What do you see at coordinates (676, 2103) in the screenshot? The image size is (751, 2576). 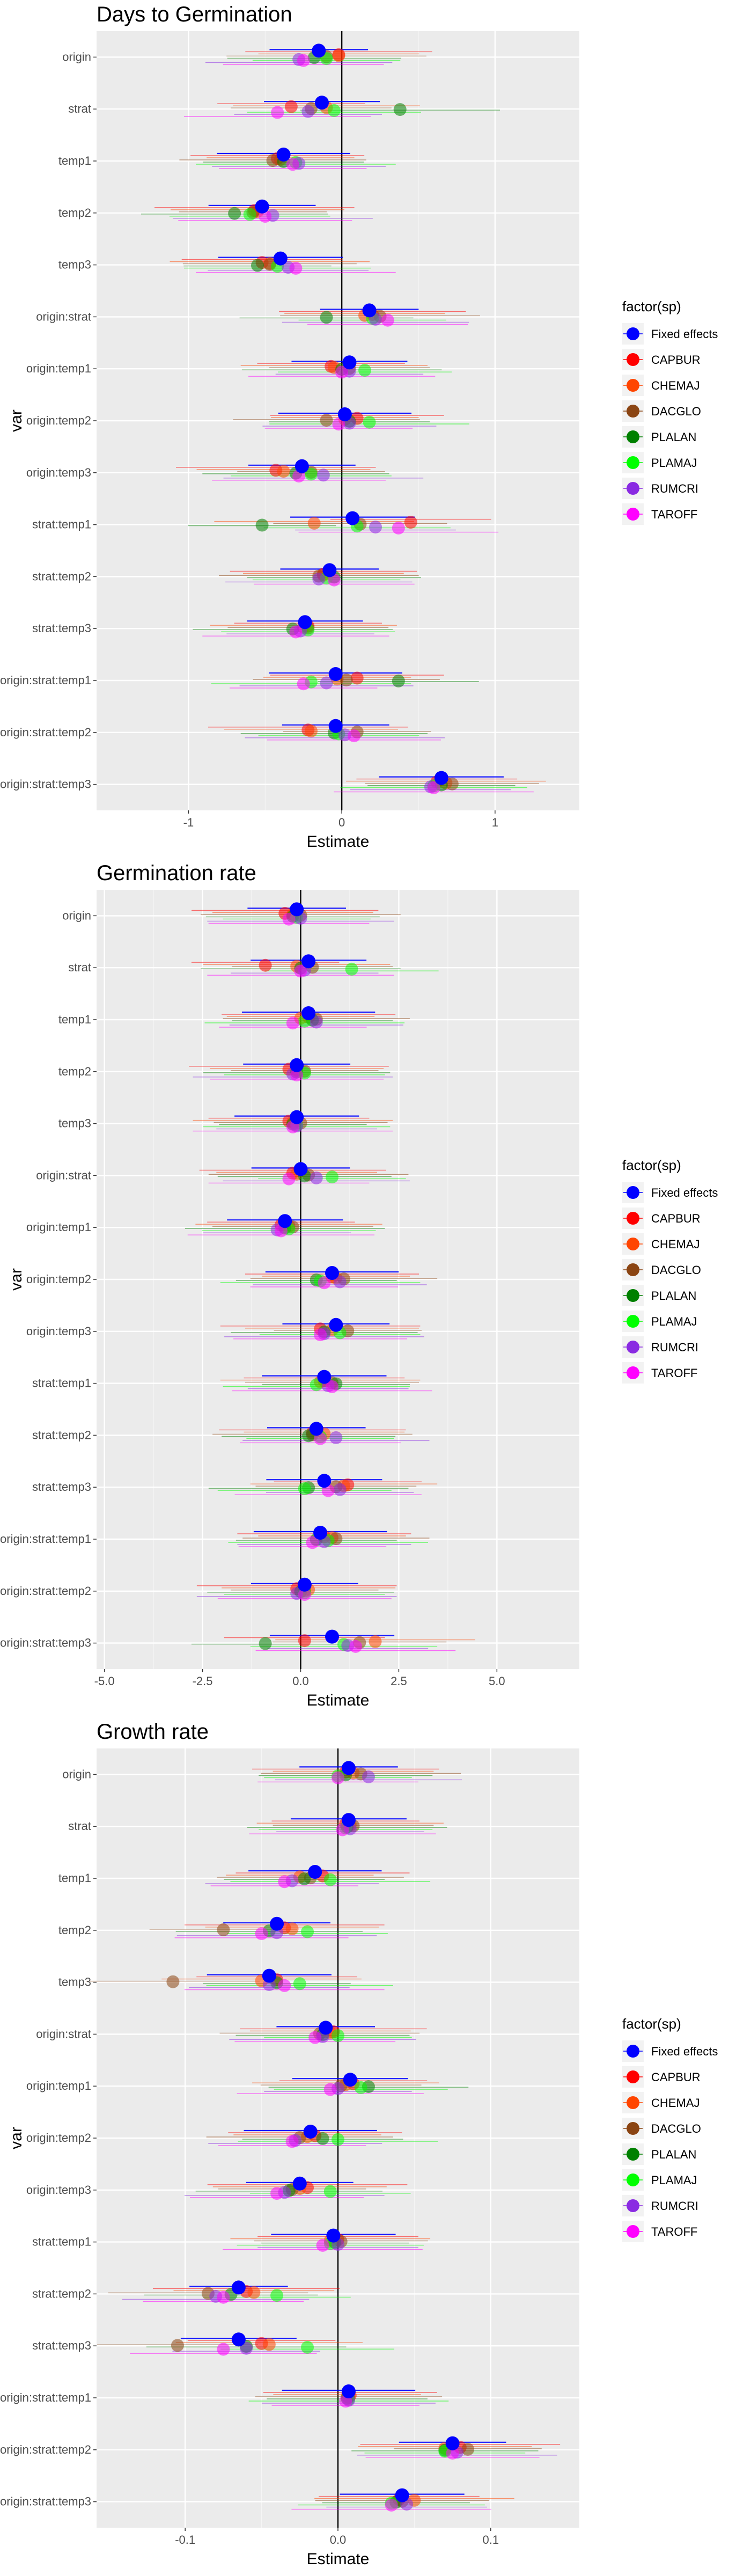 I see `legend-label: CHEMAJ` at bounding box center [676, 2103].